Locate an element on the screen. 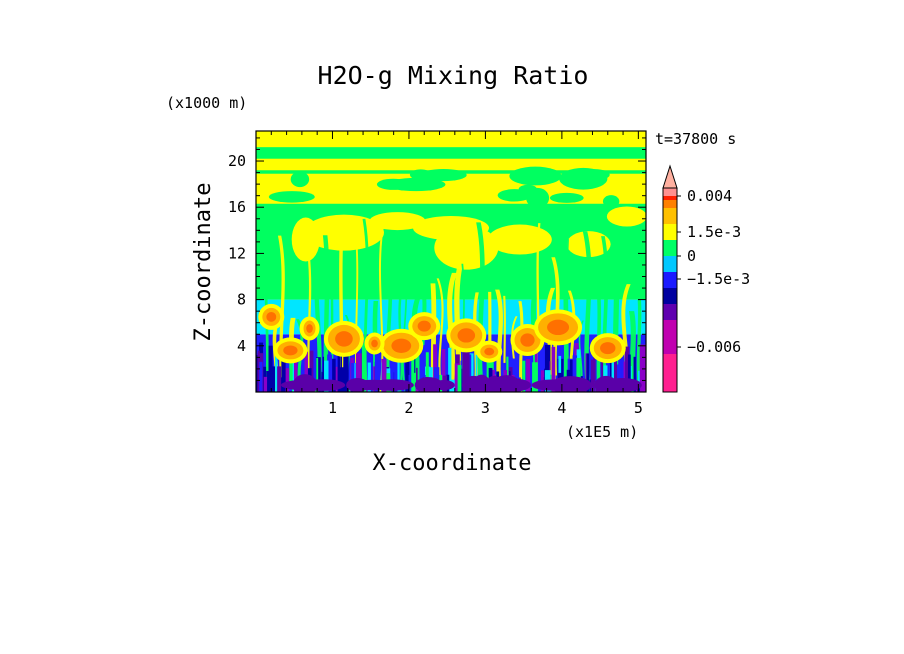 The width and height of the screenshot is (904, 654). time-label: t=37800 s is located at coordinates (695, 139).